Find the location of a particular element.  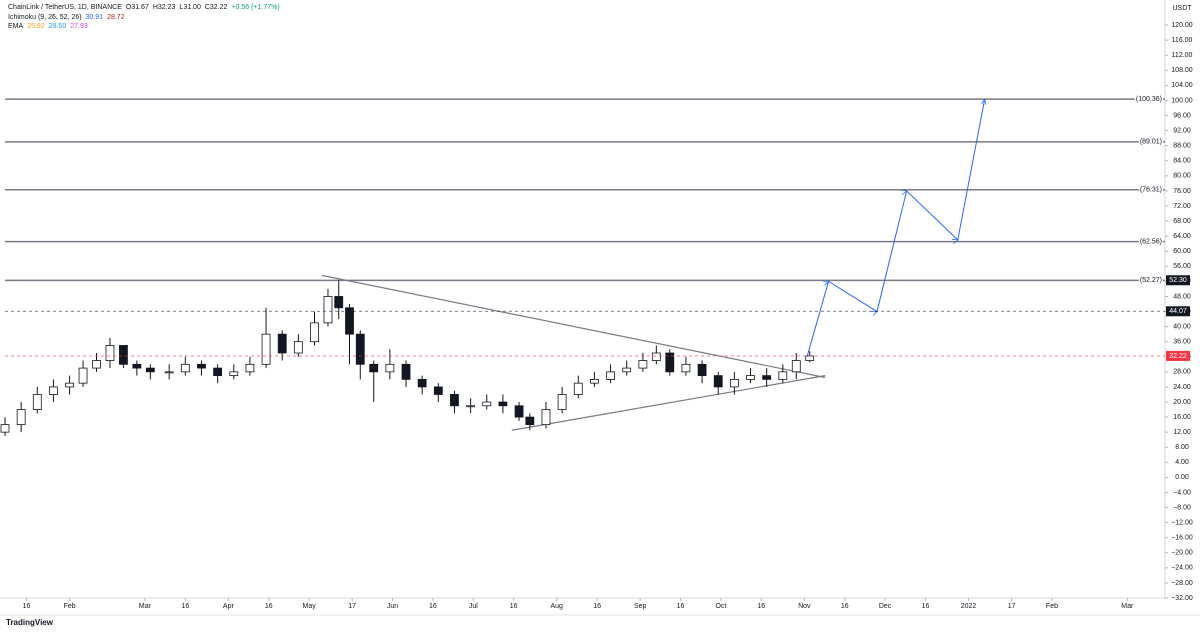

y-tick-label: 80.00 is located at coordinates (1182, 176).